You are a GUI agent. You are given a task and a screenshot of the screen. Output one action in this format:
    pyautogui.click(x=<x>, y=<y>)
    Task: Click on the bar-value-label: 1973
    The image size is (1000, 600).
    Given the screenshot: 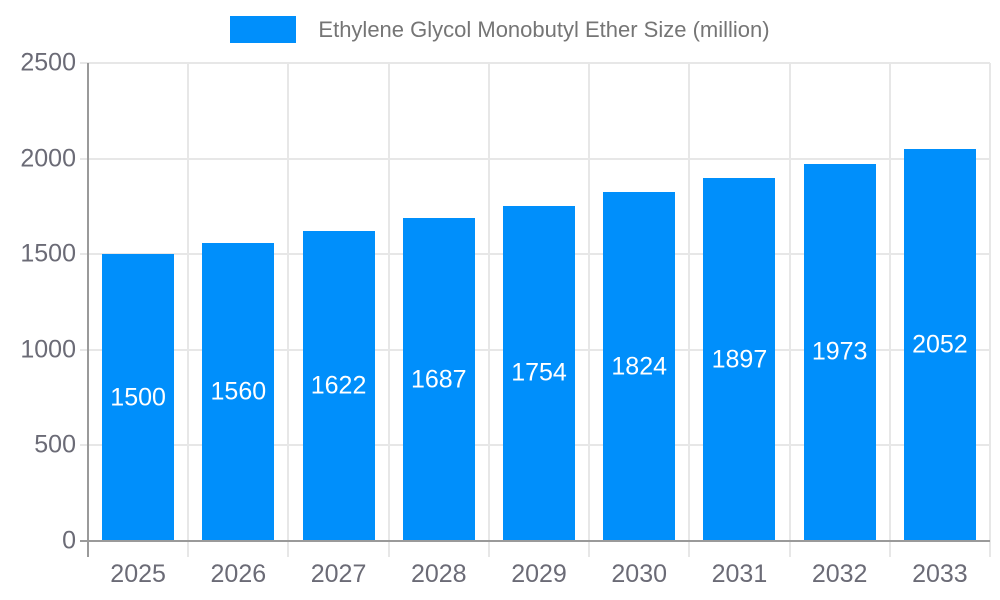 What is the action you would take?
    pyautogui.click(x=839, y=351)
    